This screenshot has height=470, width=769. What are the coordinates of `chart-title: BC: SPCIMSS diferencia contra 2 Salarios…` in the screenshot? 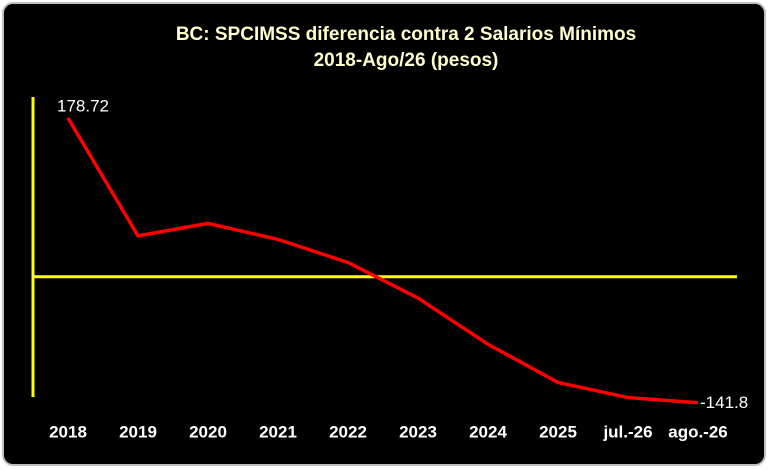 It's located at (406, 34).